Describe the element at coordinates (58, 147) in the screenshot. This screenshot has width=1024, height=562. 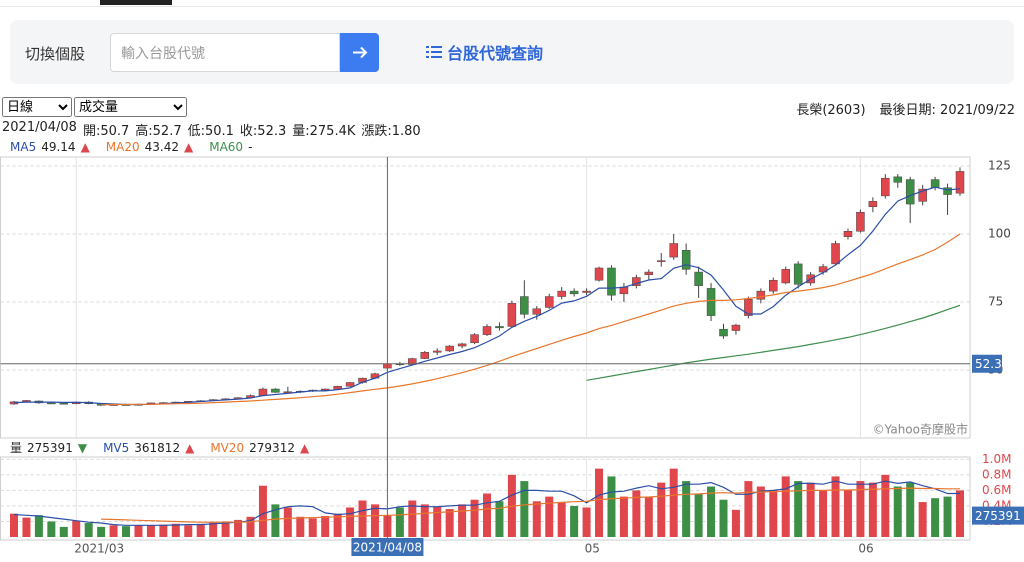
I see `legend-value: 49.14` at that location.